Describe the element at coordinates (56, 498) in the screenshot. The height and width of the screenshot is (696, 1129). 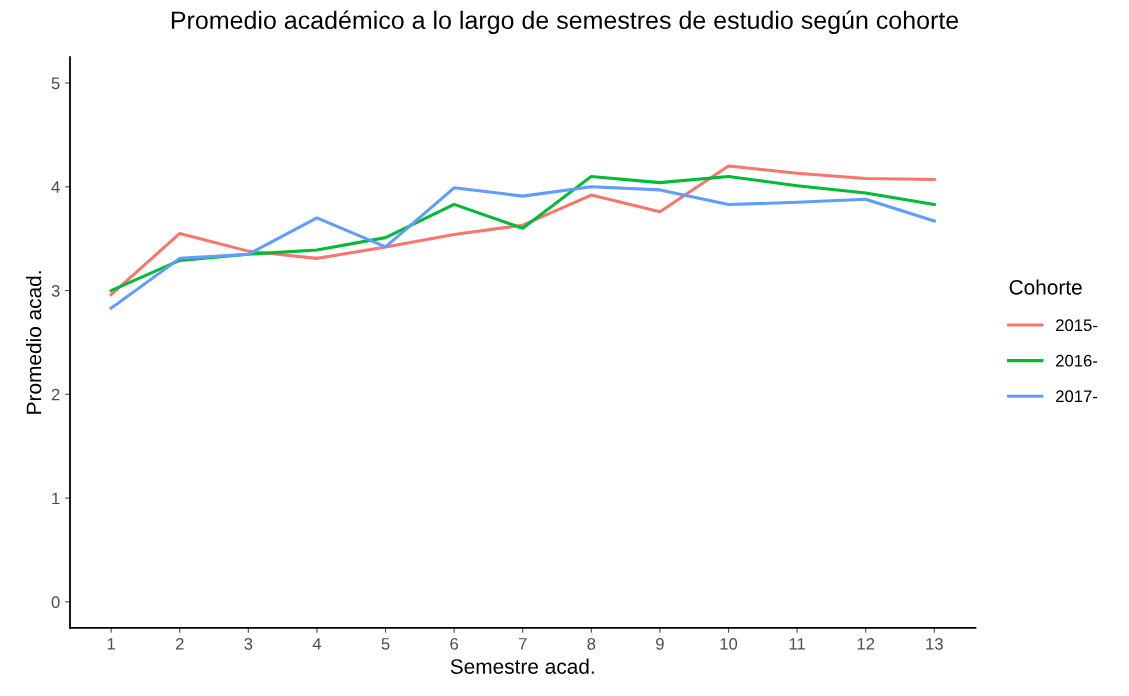
I see `y-tick-label: 1` at that location.